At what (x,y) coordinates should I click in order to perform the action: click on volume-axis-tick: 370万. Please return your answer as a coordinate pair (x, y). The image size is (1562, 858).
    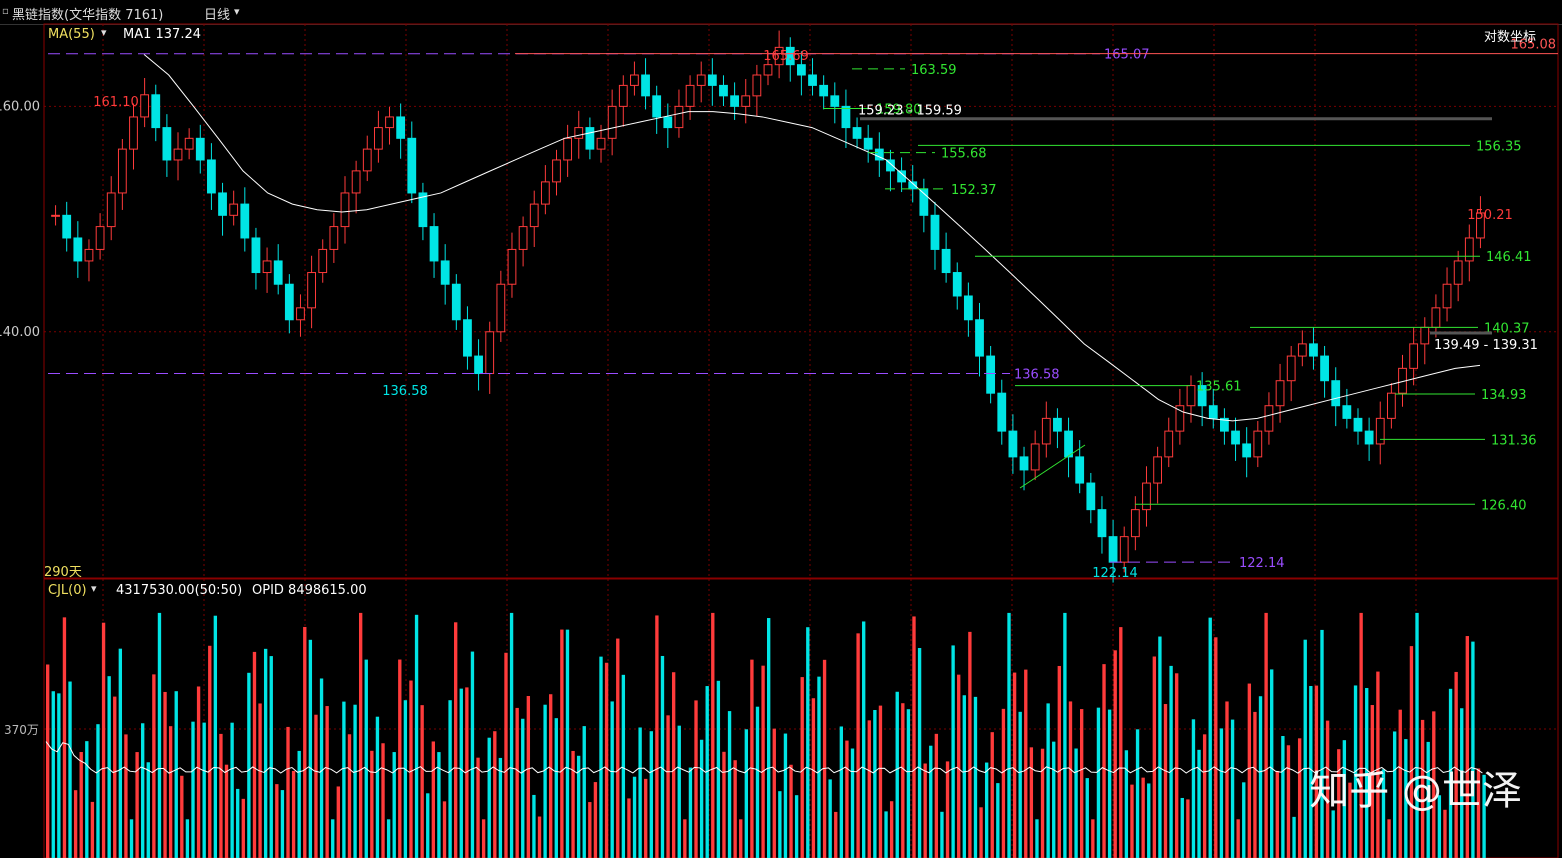
    Looking at the image, I should click on (21, 730).